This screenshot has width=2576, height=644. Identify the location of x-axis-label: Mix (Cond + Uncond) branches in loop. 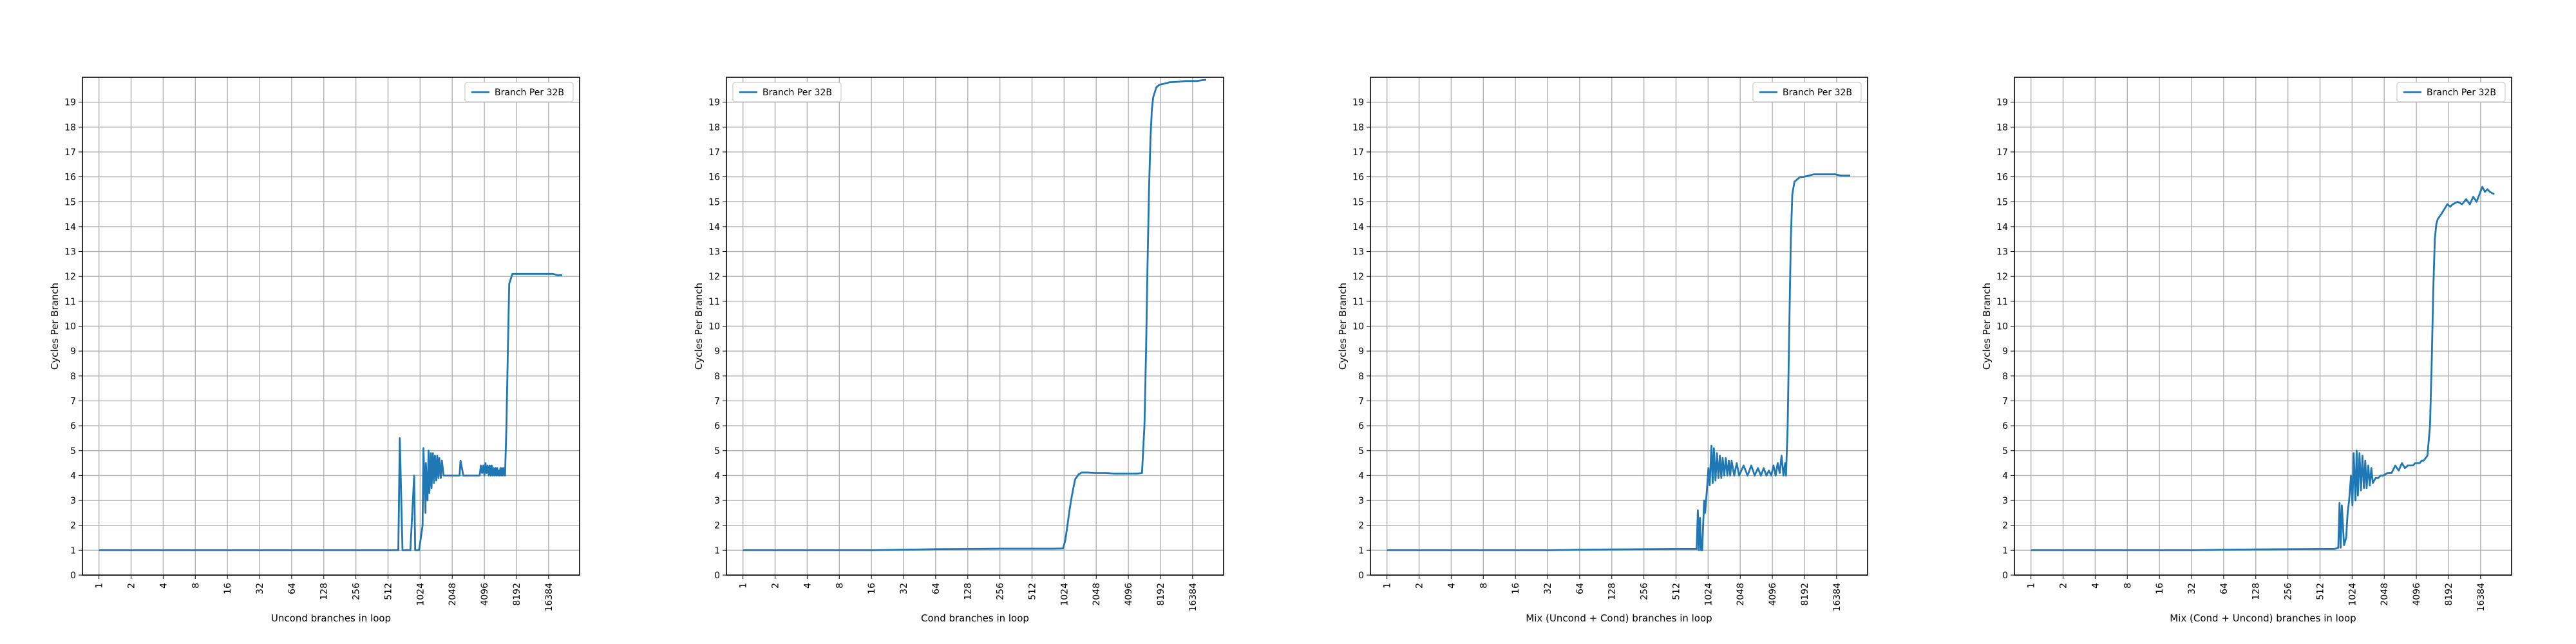
(2263, 618).